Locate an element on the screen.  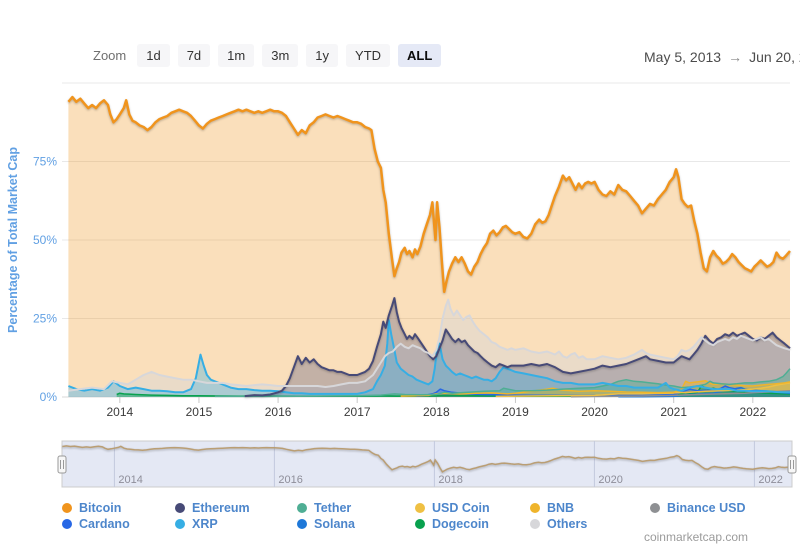
y-axis-tick-75%: 75% is located at coordinates (45, 162).